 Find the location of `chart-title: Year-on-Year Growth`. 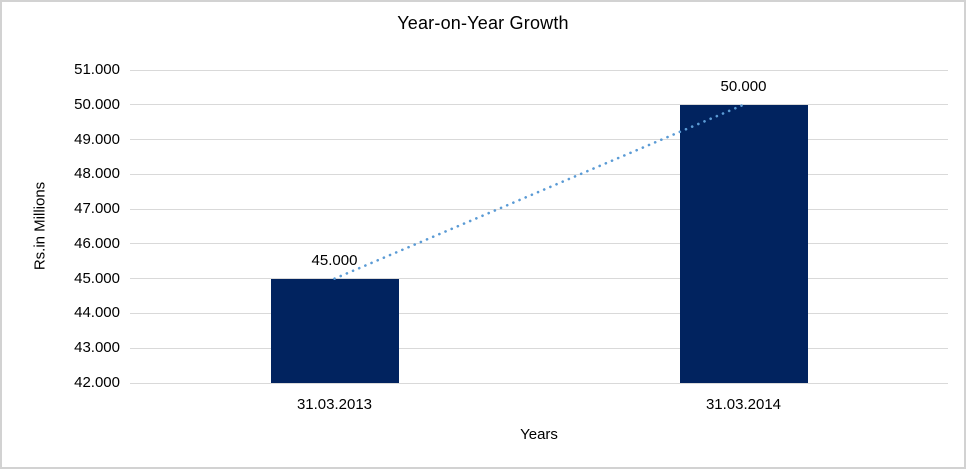

chart-title: Year-on-Year Growth is located at coordinates (483, 23).